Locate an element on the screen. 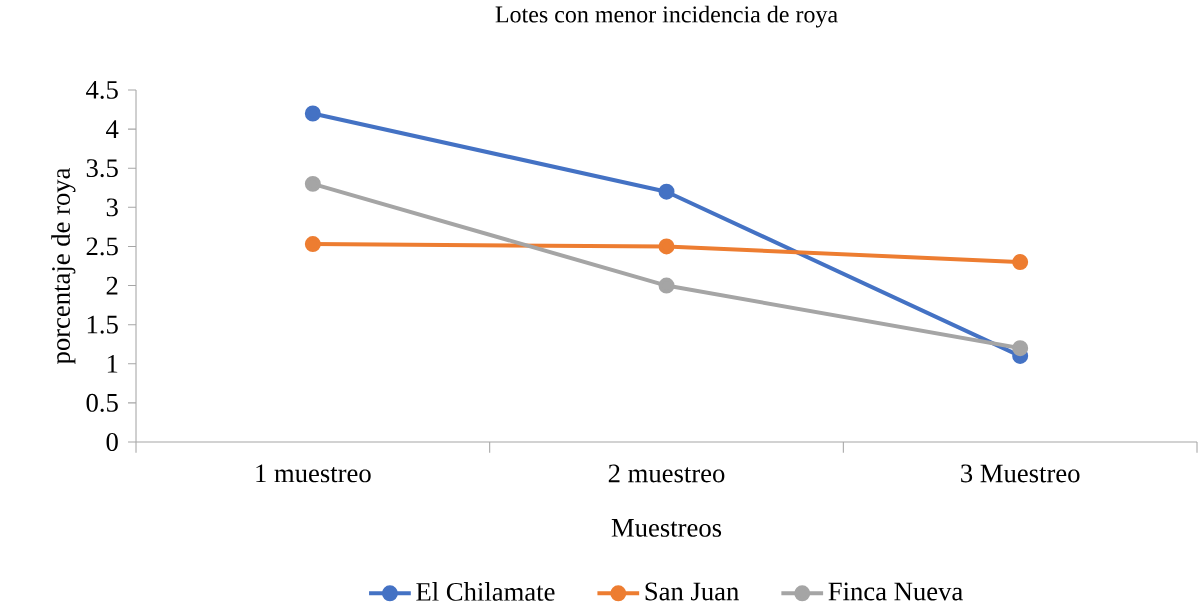 This screenshot has height=612, width=1199. y-tick-label: 1 is located at coordinates (112, 363).